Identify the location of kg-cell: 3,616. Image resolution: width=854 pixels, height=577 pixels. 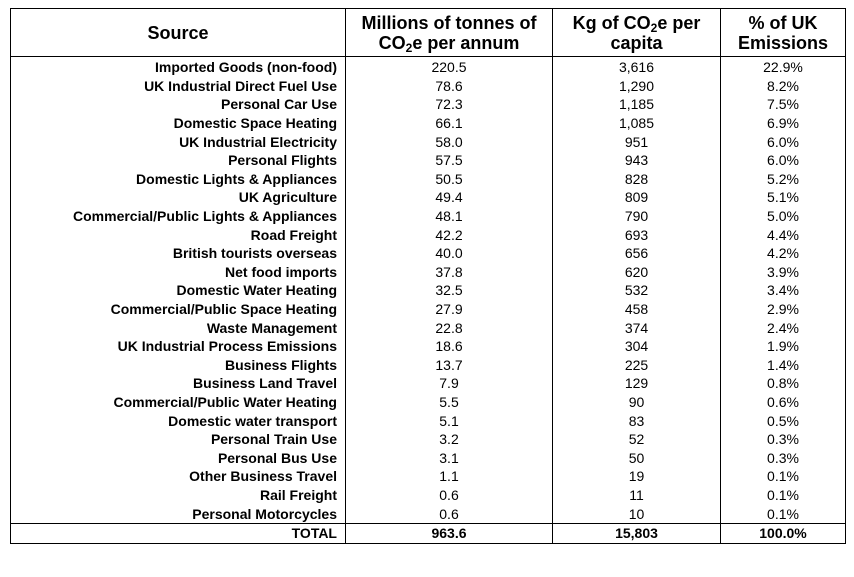
(636, 66).